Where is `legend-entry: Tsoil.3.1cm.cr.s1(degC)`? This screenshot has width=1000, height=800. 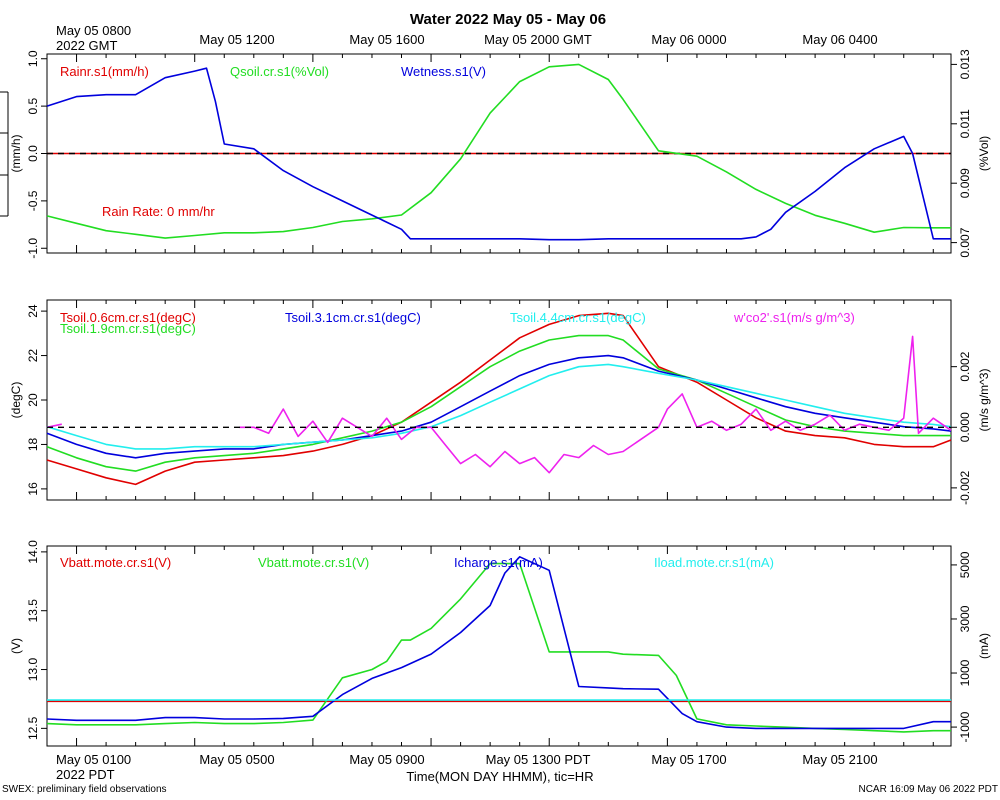
legend-entry: Tsoil.3.1cm.cr.s1(degC) is located at coordinates (353, 317).